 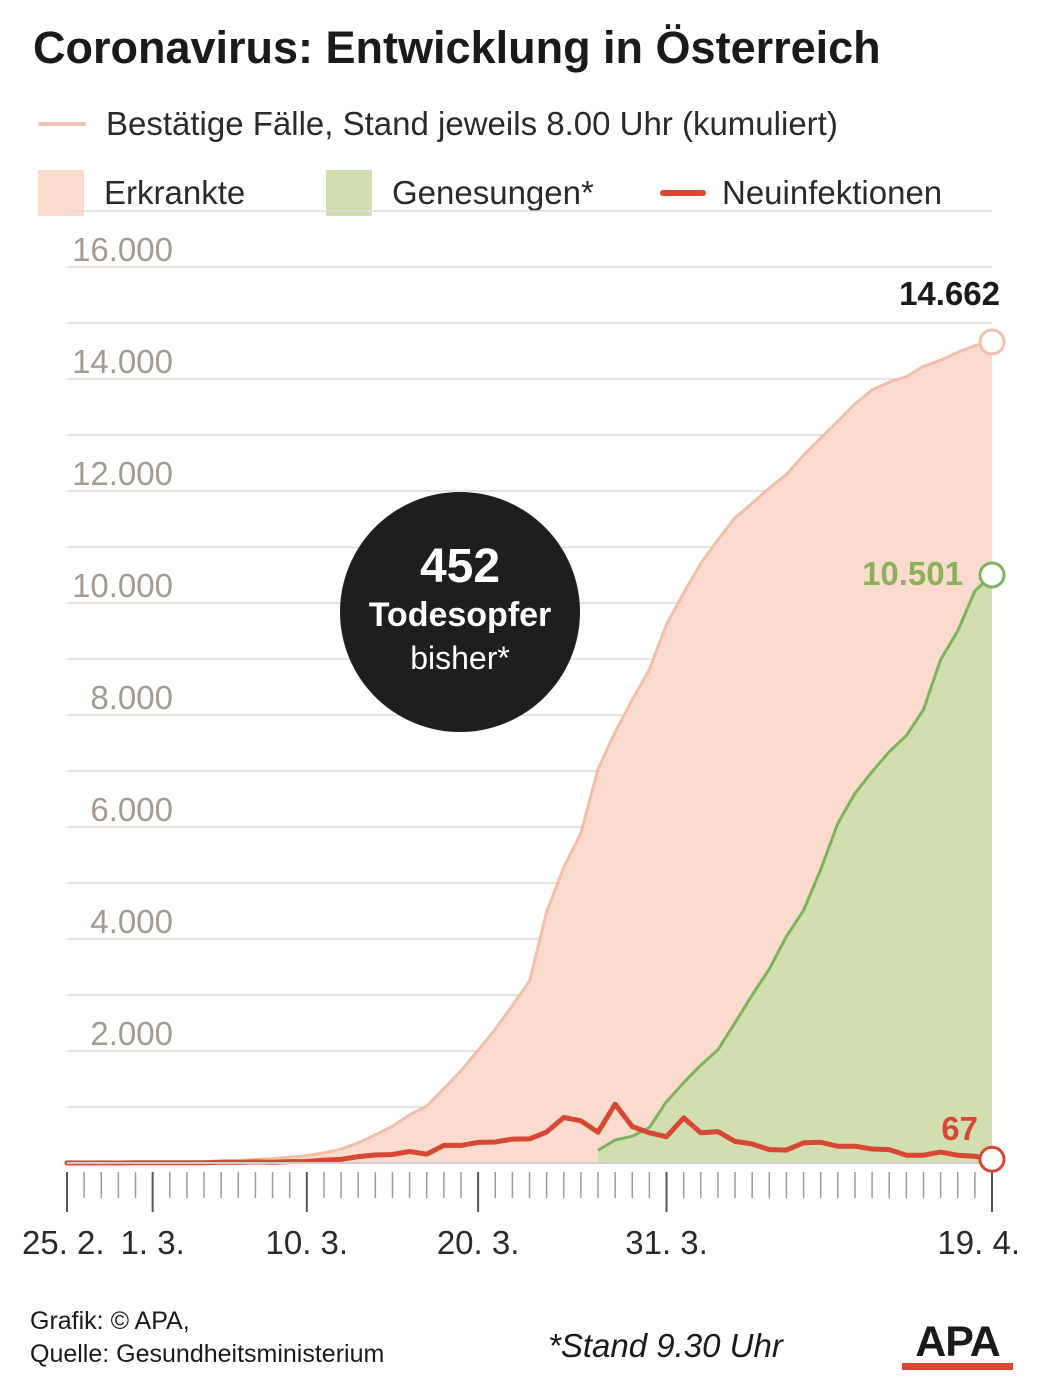 I want to click on end-label-confirmed: 14.662, so click(x=949, y=293).